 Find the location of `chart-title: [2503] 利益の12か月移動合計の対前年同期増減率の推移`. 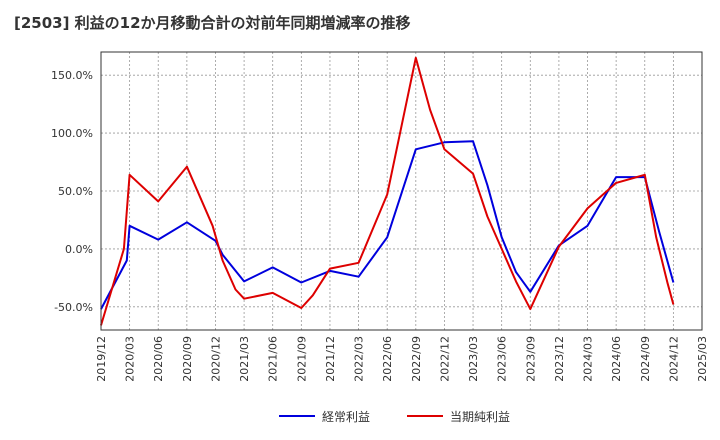

chart-title: [2503] 利益の12か月移動合計の対前年同期増減率の推移 is located at coordinates (212, 23).